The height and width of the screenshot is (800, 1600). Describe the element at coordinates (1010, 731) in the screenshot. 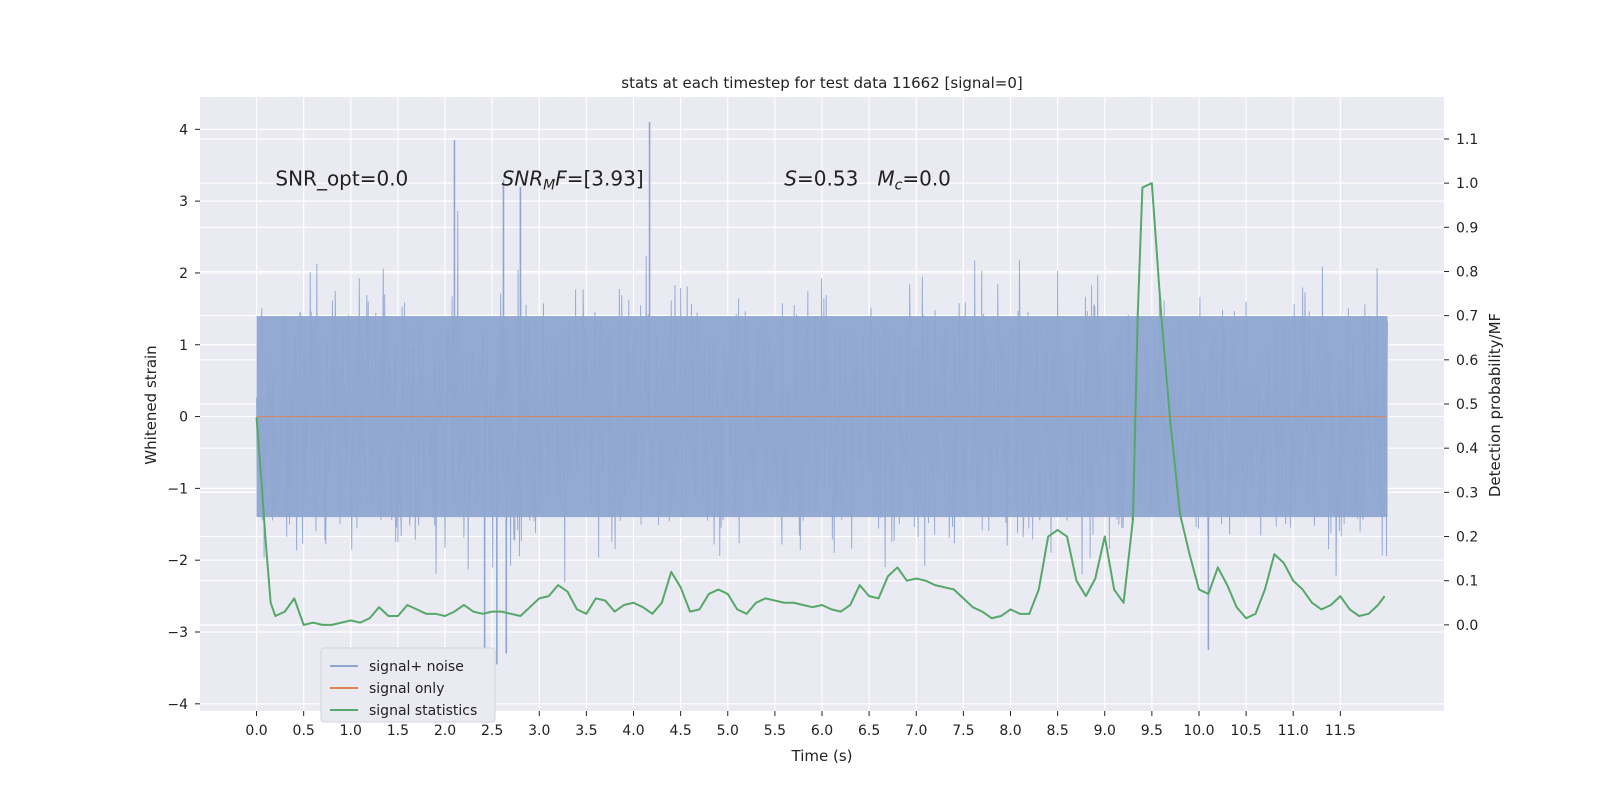

I see `x-tick-label-16: 8.0` at that location.